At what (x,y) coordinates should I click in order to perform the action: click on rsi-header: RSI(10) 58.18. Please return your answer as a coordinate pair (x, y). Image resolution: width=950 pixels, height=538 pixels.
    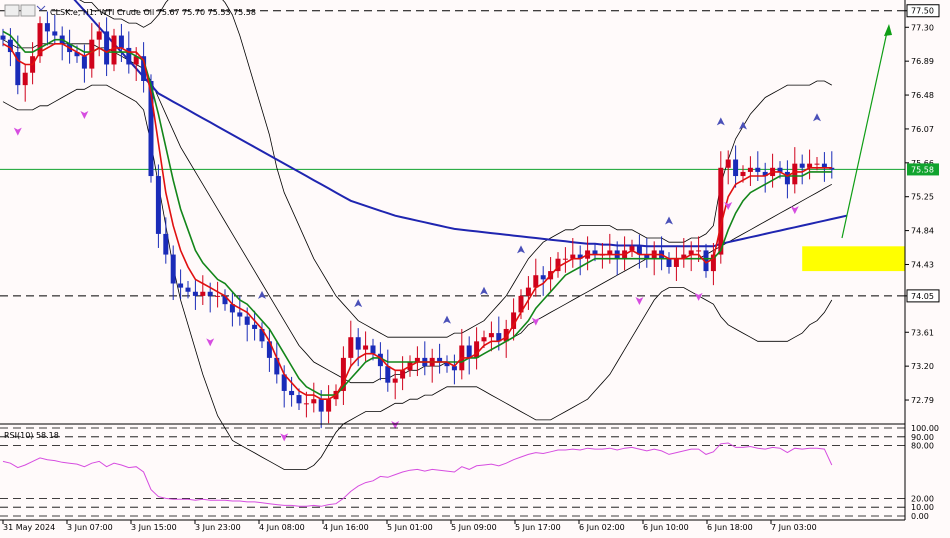
    Looking at the image, I should click on (31, 435).